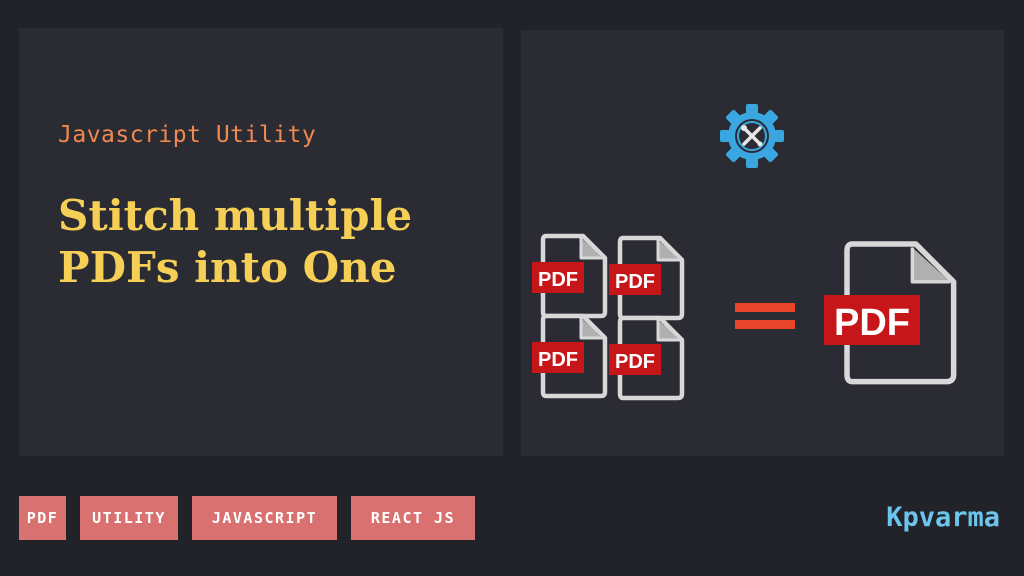 Image resolution: width=1024 pixels, height=576 pixels. Describe the element at coordinates (129, 518) in the screenshot. I see `tag-utility: UTILITY` at that location.